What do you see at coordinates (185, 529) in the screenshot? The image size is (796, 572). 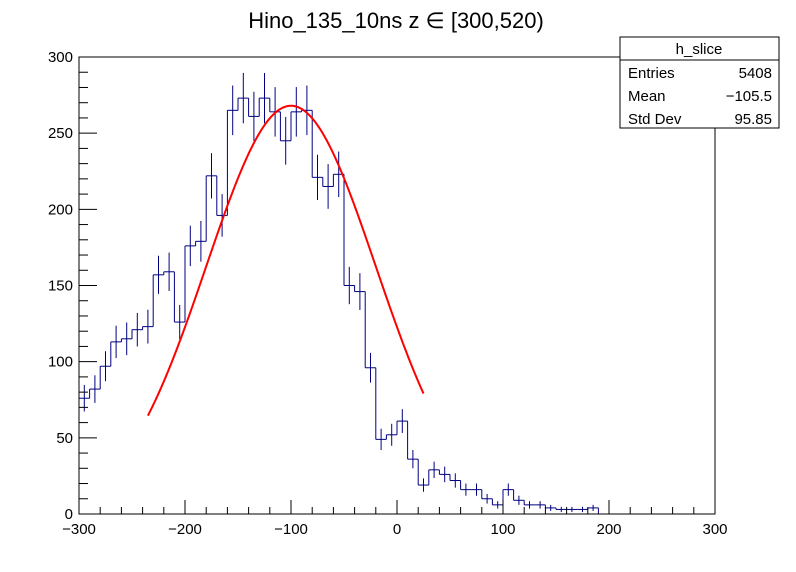 I see `x-tick-label: −200` at bounding box center [185, 529].